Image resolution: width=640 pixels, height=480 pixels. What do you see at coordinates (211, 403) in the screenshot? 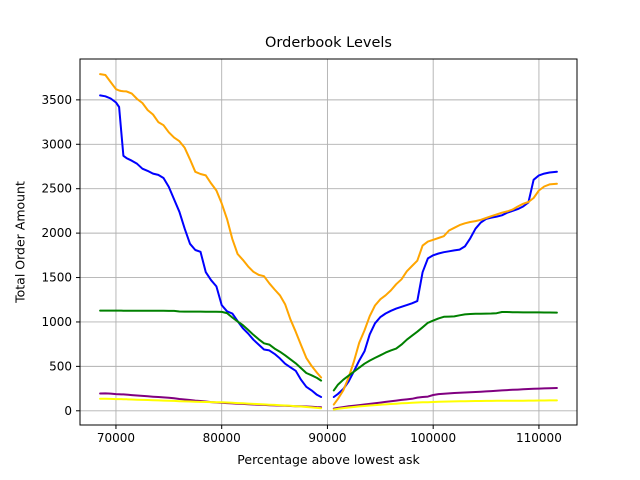
I see `series-yellow-bid-line` at bounding box center [211, 403].